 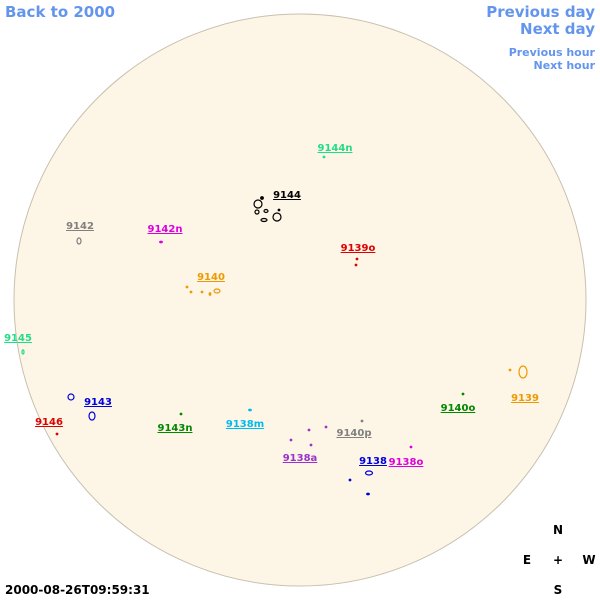 What do you see at coordinates (527, 560) in the screenshot?
I see `compass-east: E` at bounding box center [527, 560].